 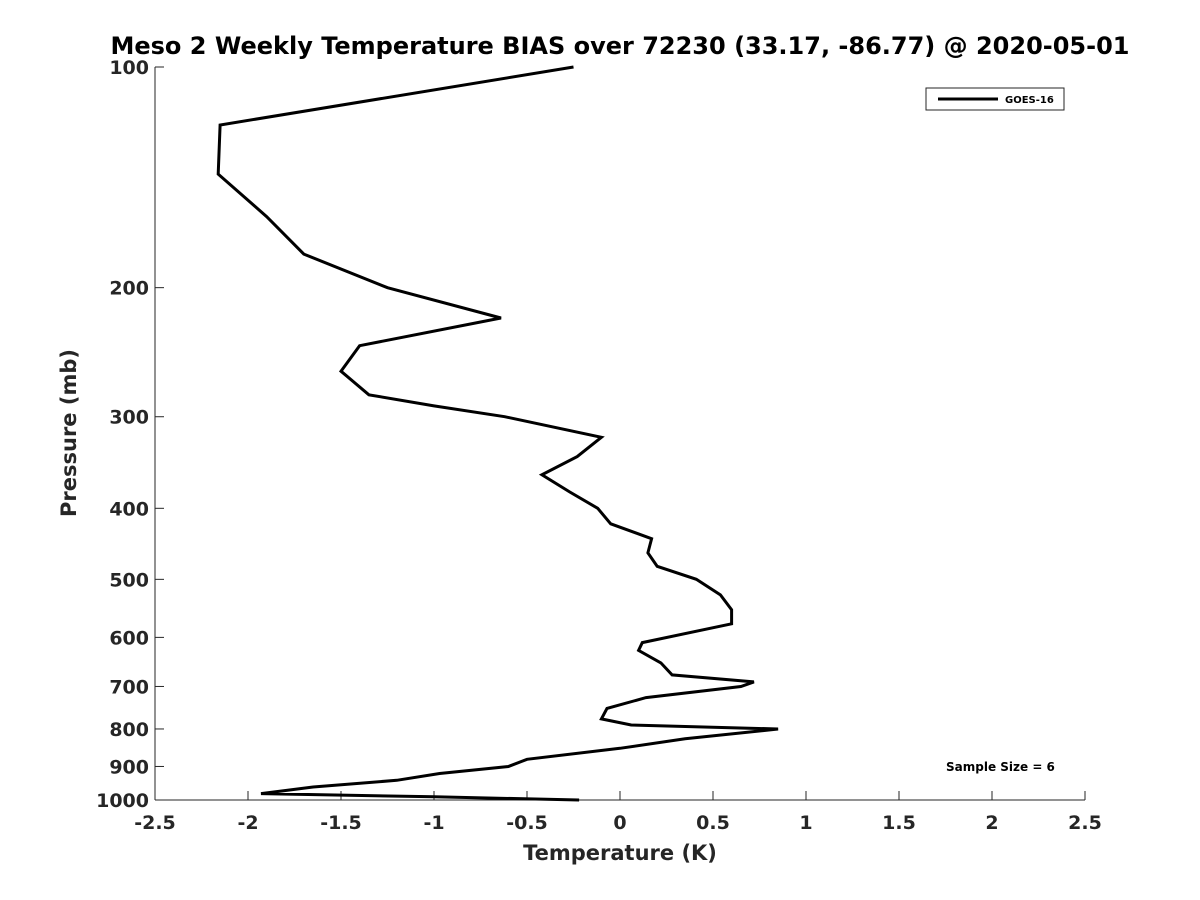 What do you see at coordinates (122, 801) in the screenshot?
I see `y-tick-label: 1000` at bounding box center [122, 801].